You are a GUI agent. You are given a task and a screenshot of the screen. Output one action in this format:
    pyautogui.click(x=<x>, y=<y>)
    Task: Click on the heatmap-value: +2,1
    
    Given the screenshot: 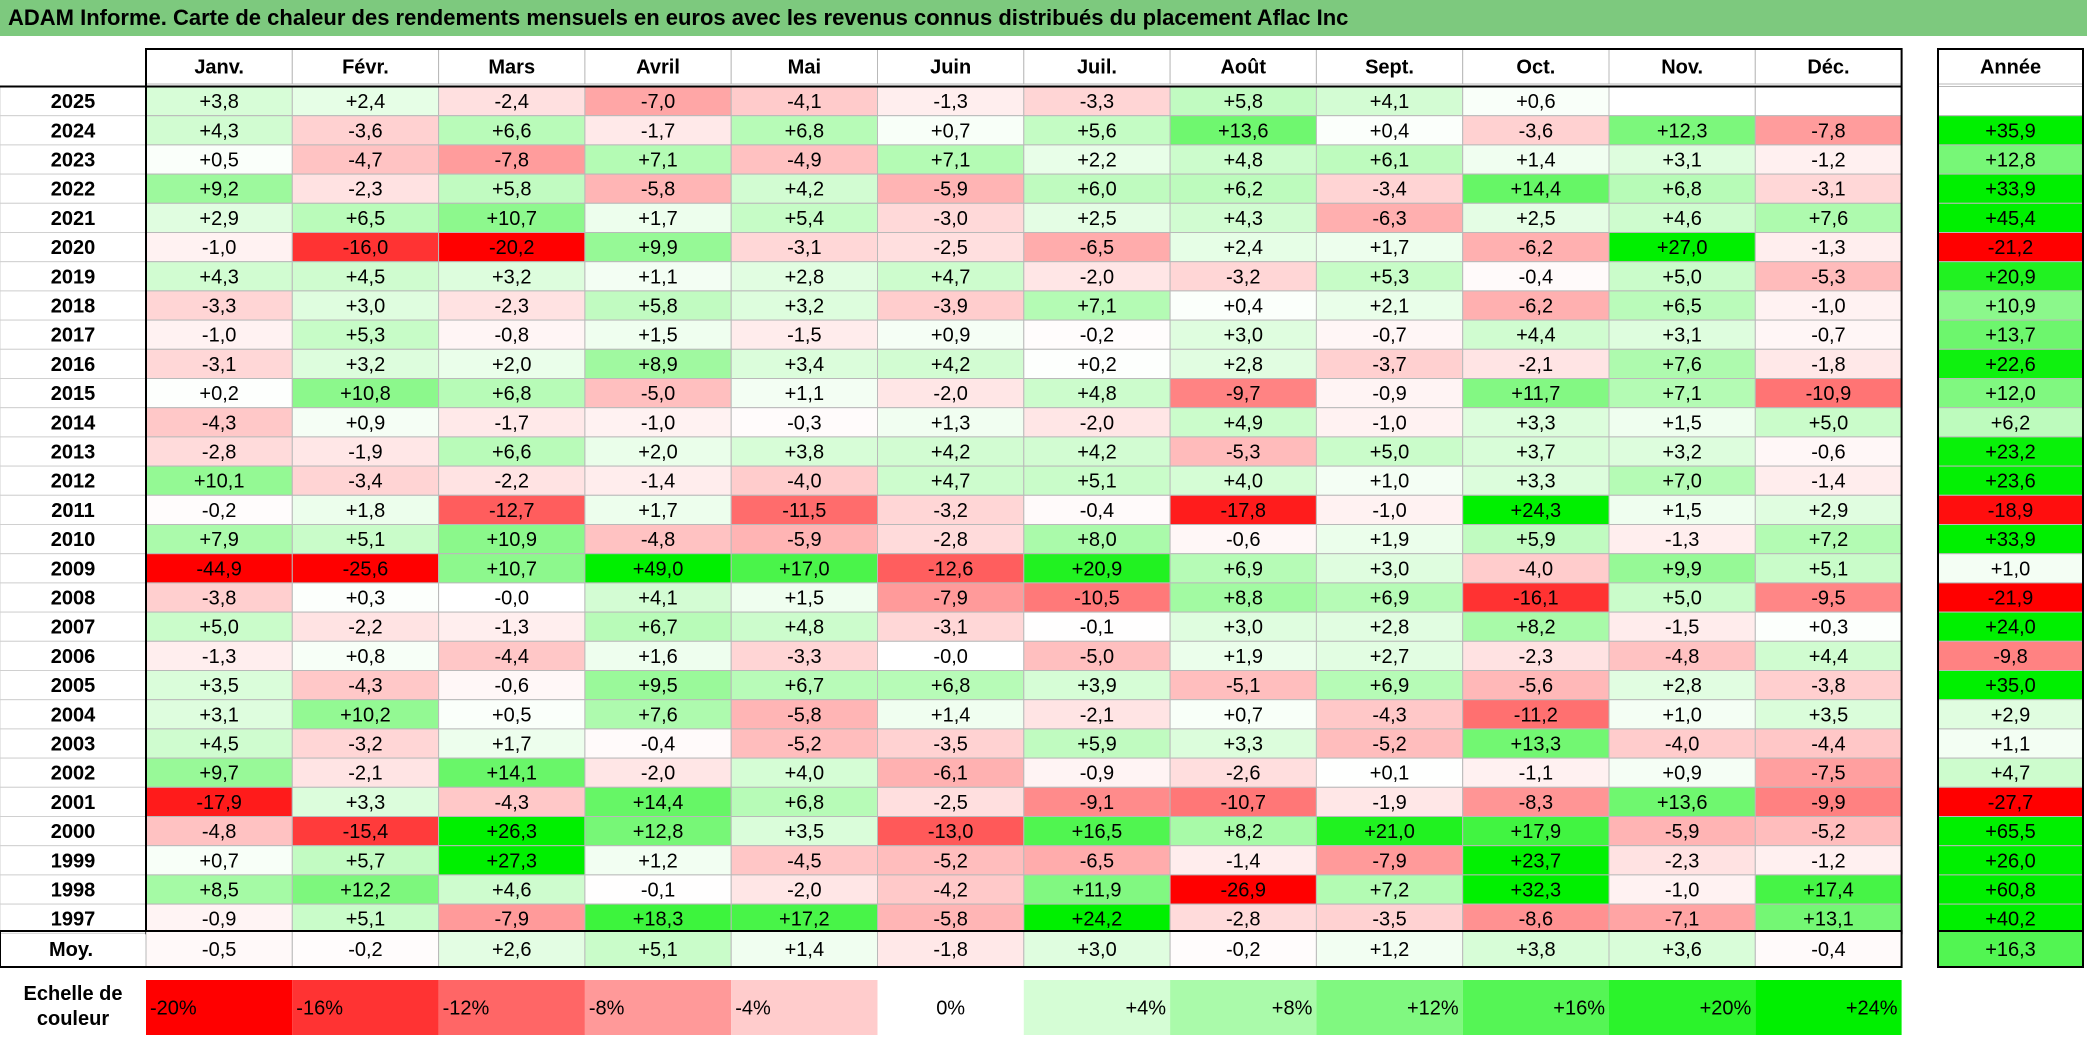 What is the action you would take?
    pyautogui.click(x=1389, y=307)
    